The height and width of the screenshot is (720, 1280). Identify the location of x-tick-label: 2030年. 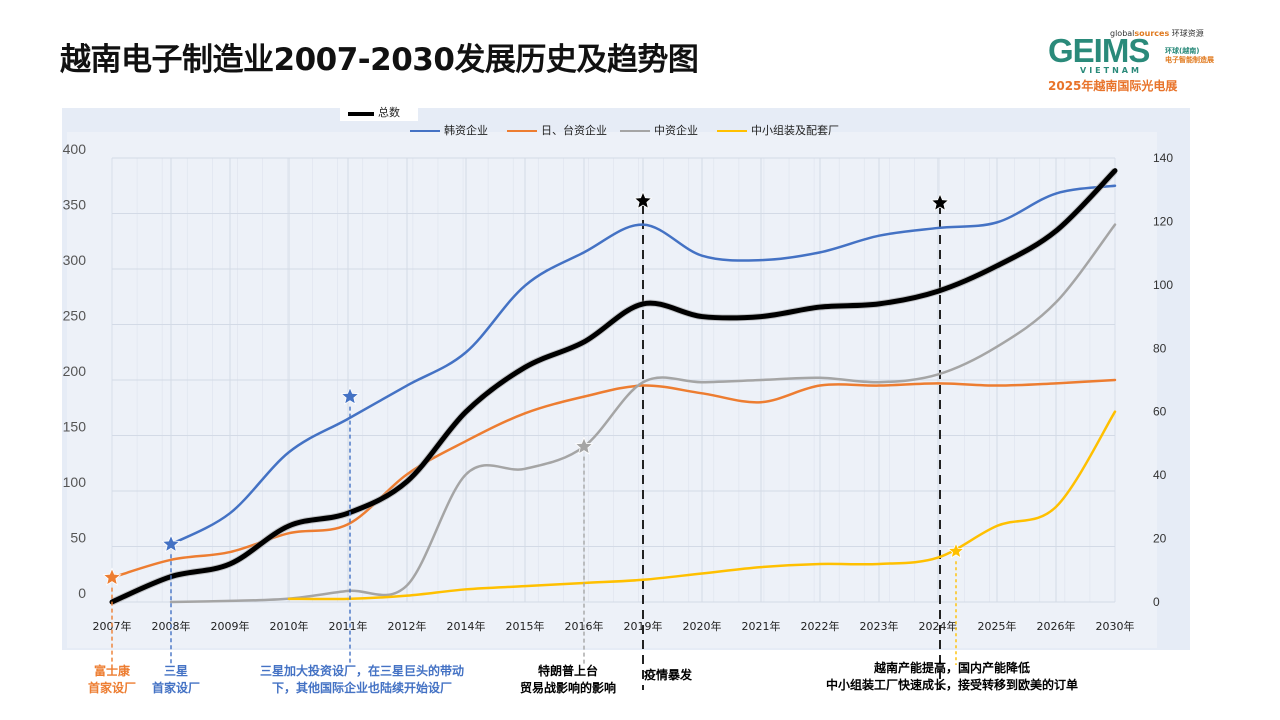
(1115, 626).